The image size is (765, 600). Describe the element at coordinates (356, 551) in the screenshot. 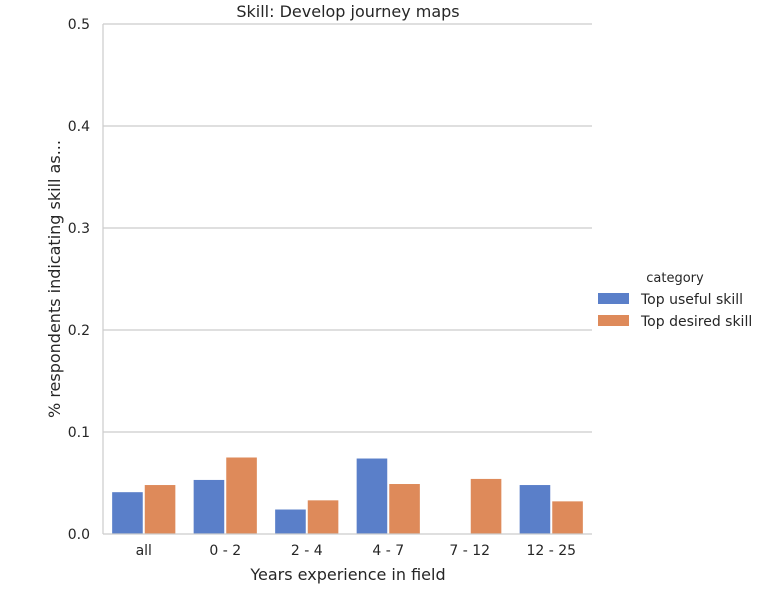

I see `x-tick-labels: all 0 - 2 2 - 4 4 - 7 7 - 12 12 - 25` at that location.